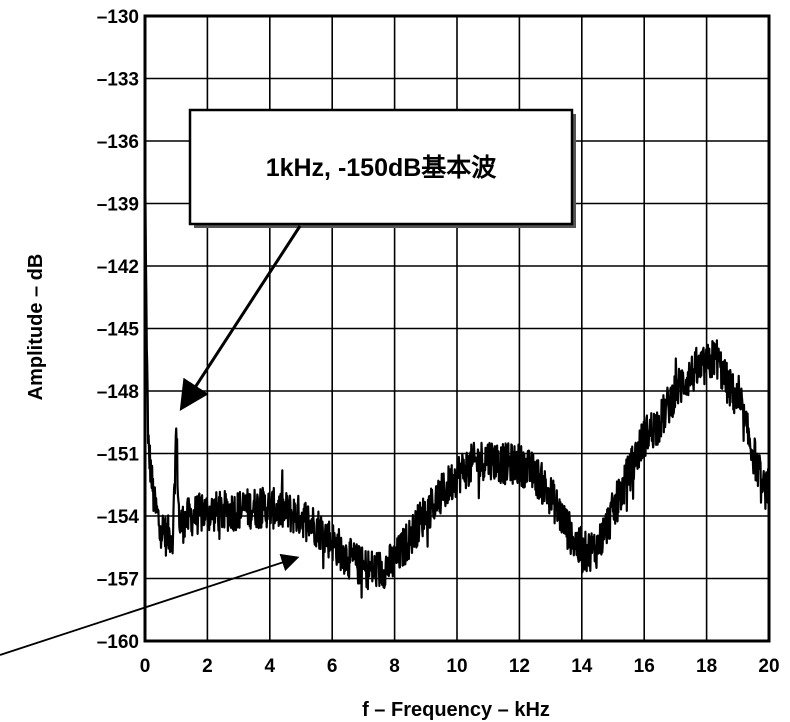  What do you see at coordinates (332, 666) in the screenshot?
I see `x-tick-label: 6` at bounding box center [332, 666].